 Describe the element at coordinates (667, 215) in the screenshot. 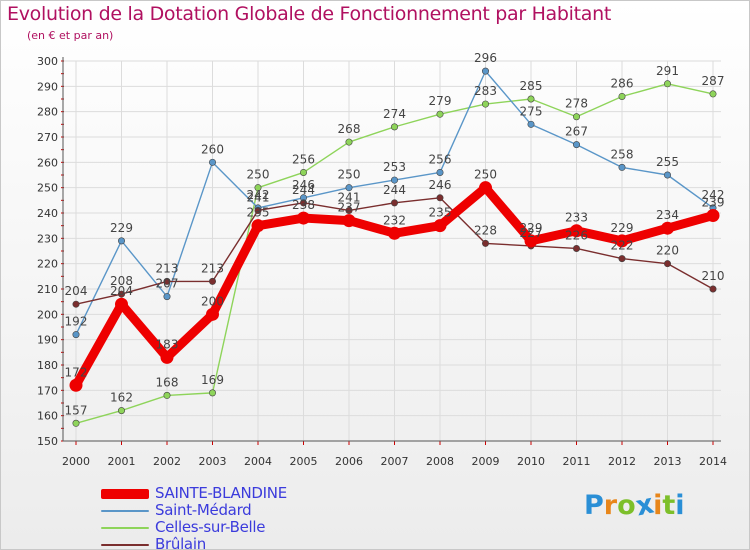

I see `data-label: 234` at that location.